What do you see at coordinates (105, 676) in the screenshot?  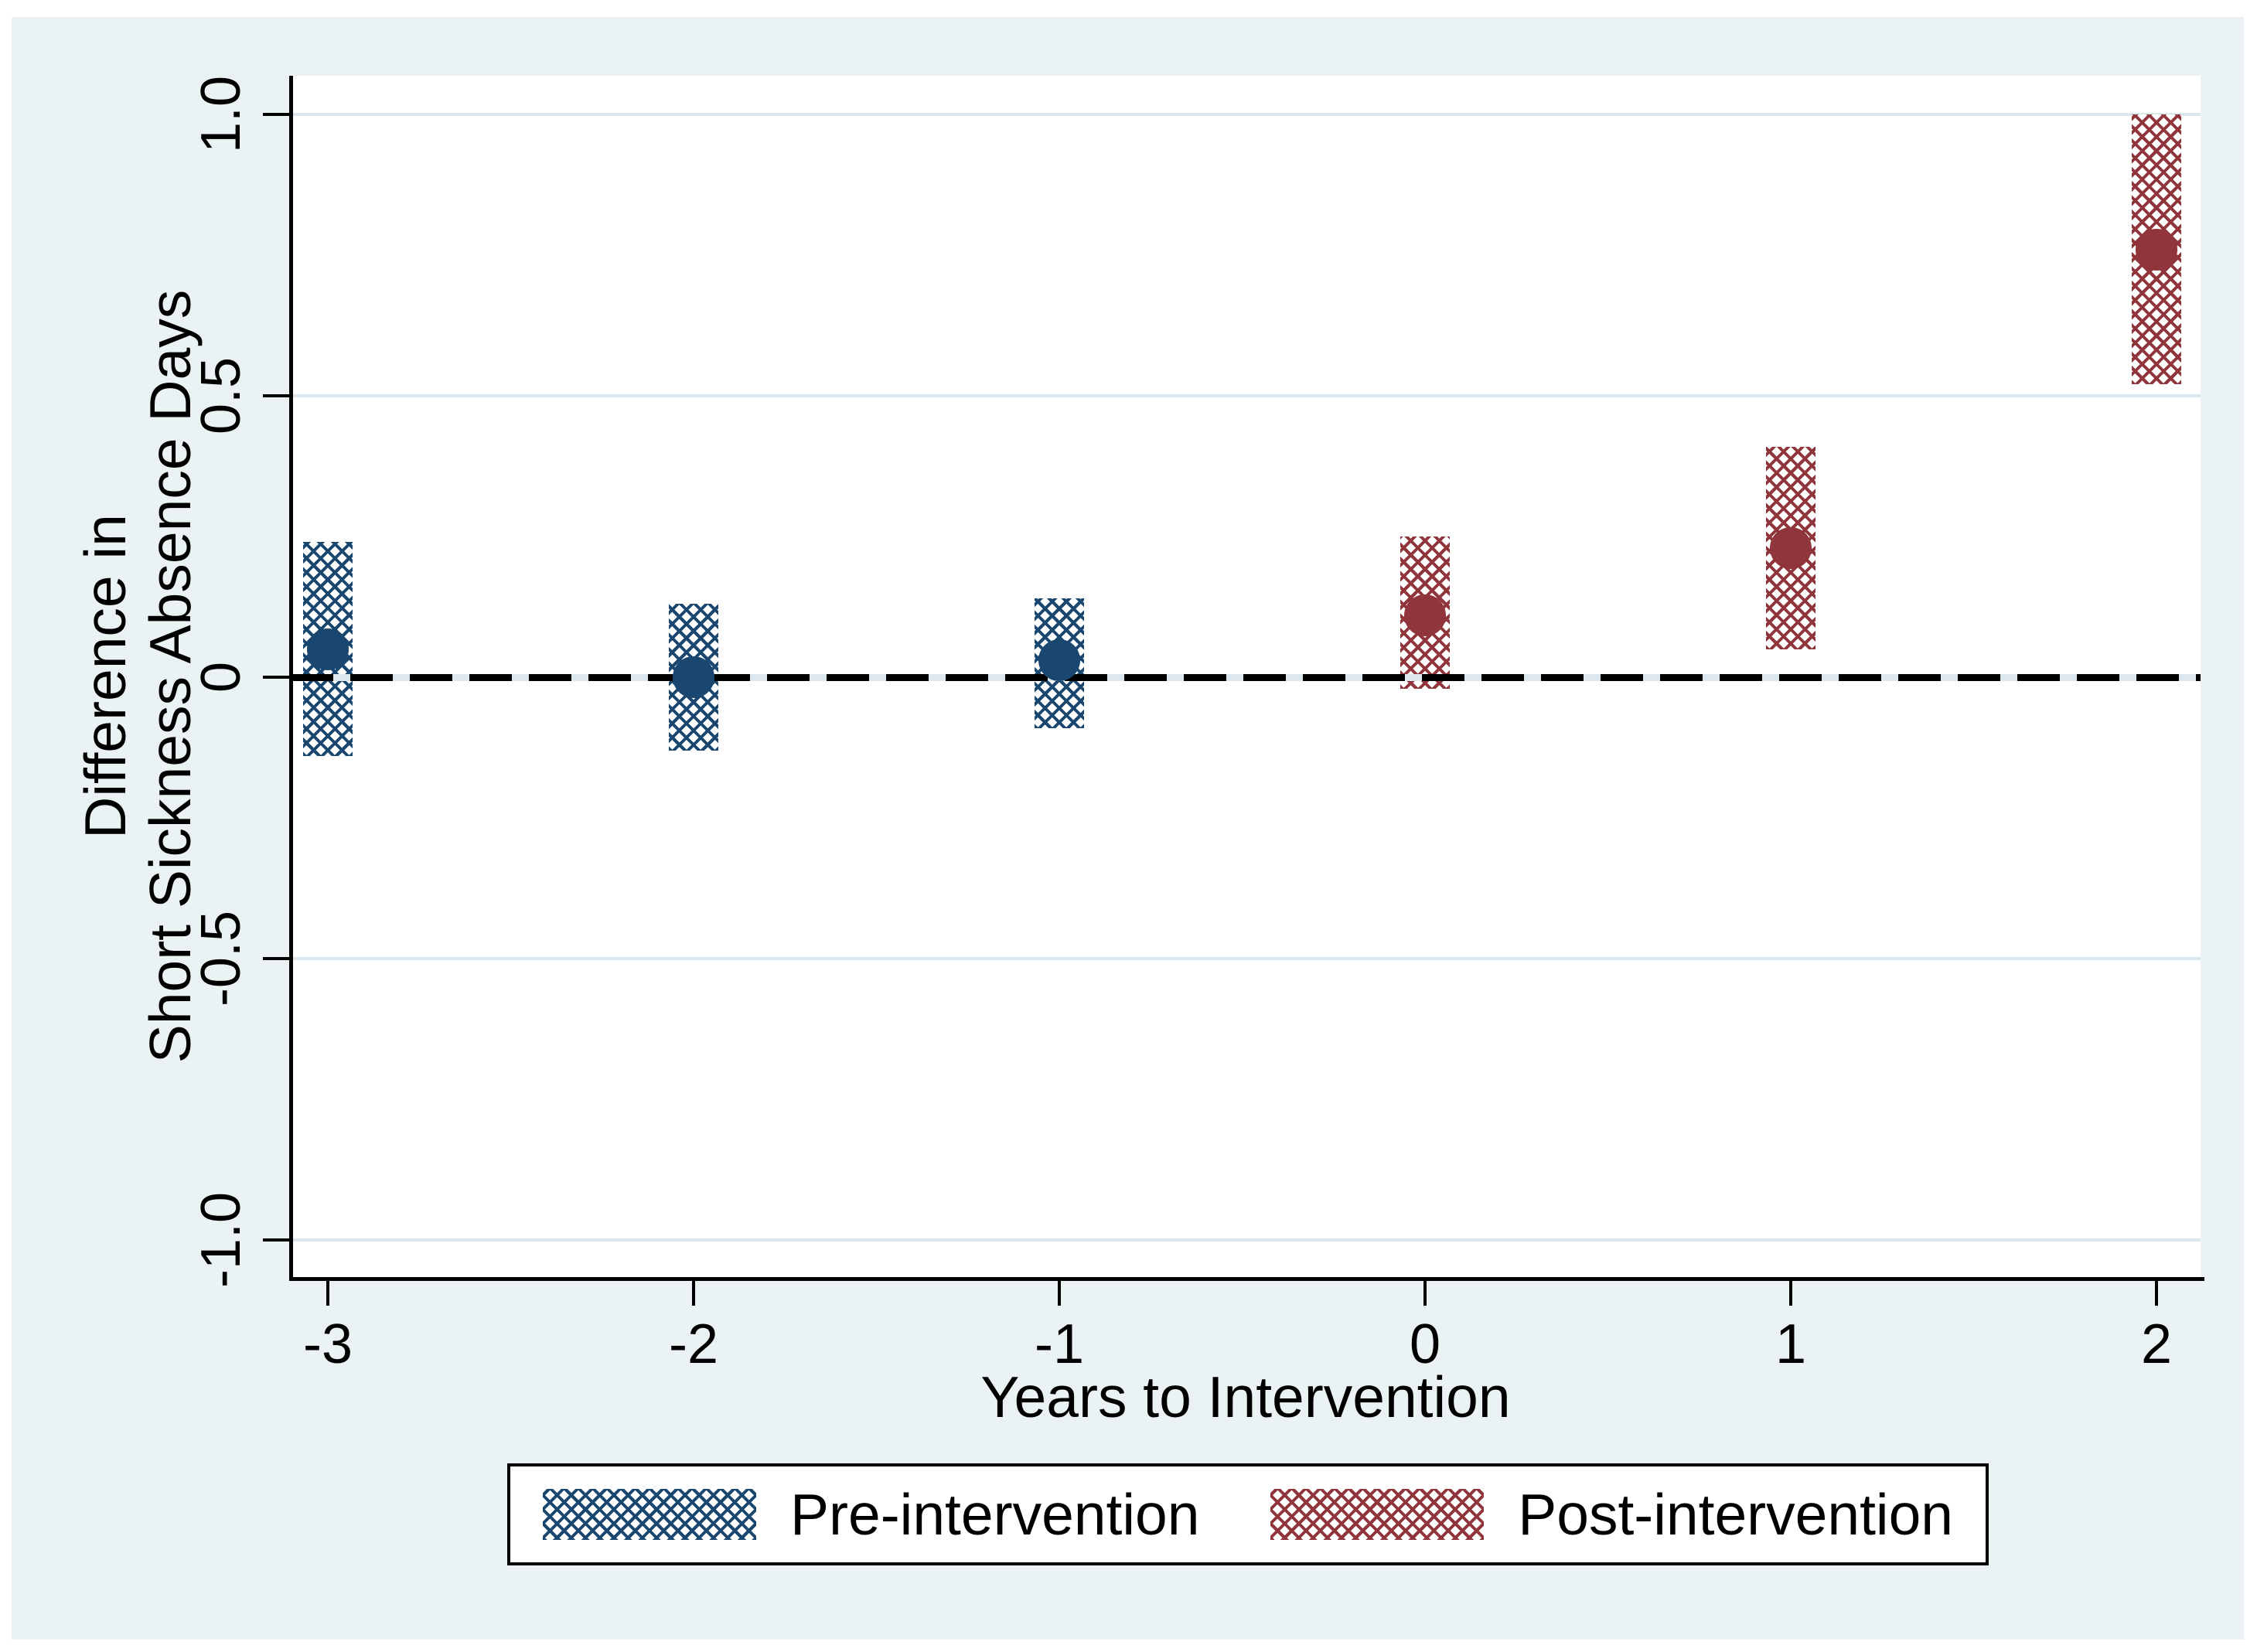 I see `y-axis-title-line1: Difference in` at bounding box center [105, 676].